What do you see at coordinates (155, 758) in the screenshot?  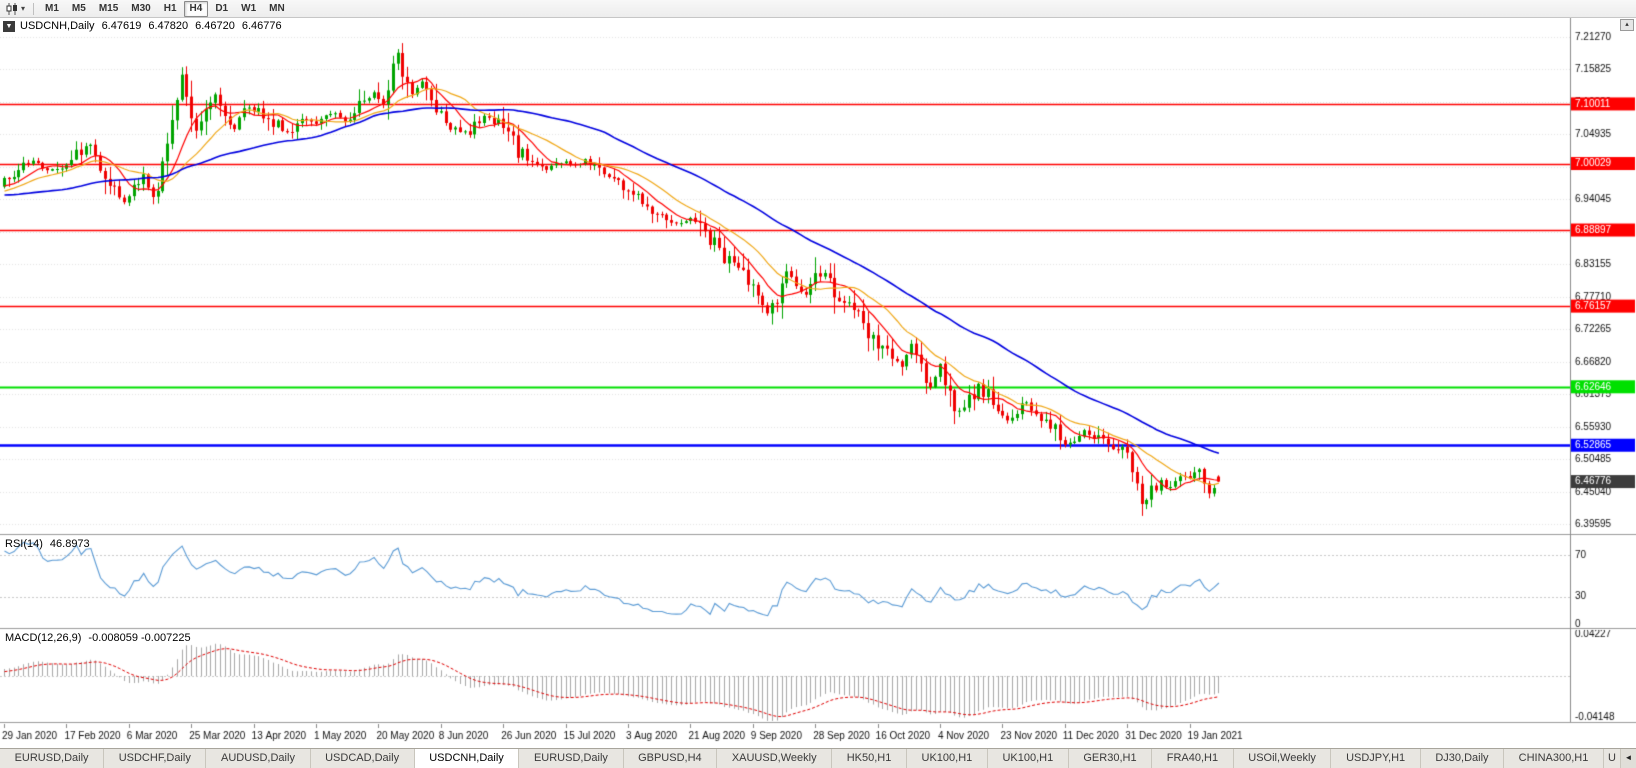 I see `chart-tab-usdchf-daily: USDCHF,Daily` at bounding box center [155, 758].